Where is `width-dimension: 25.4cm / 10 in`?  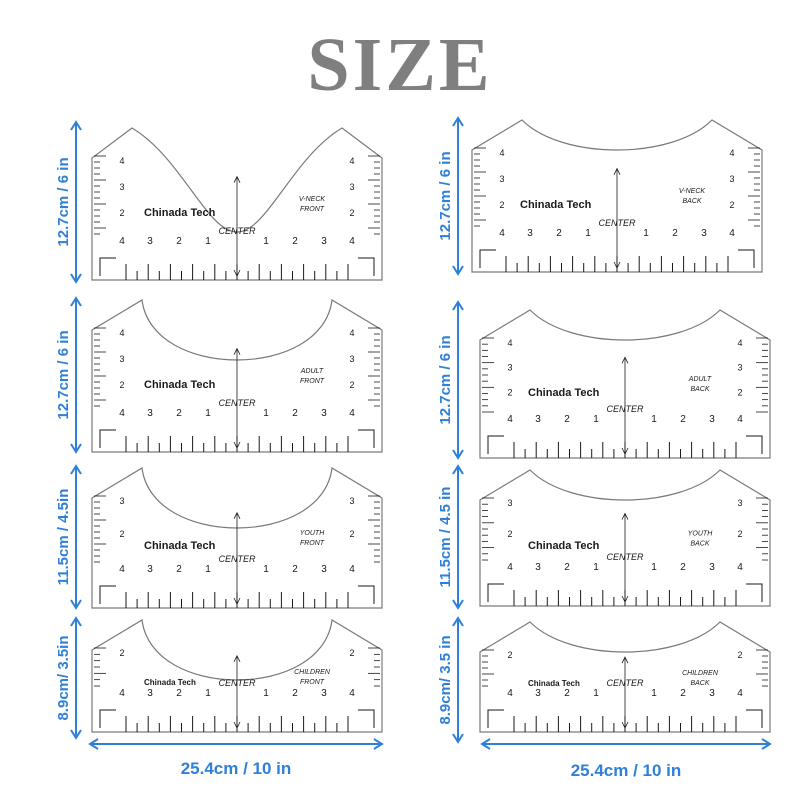
width-dimension: 25.4cm / 10 in is located at coordinates (236, 758).